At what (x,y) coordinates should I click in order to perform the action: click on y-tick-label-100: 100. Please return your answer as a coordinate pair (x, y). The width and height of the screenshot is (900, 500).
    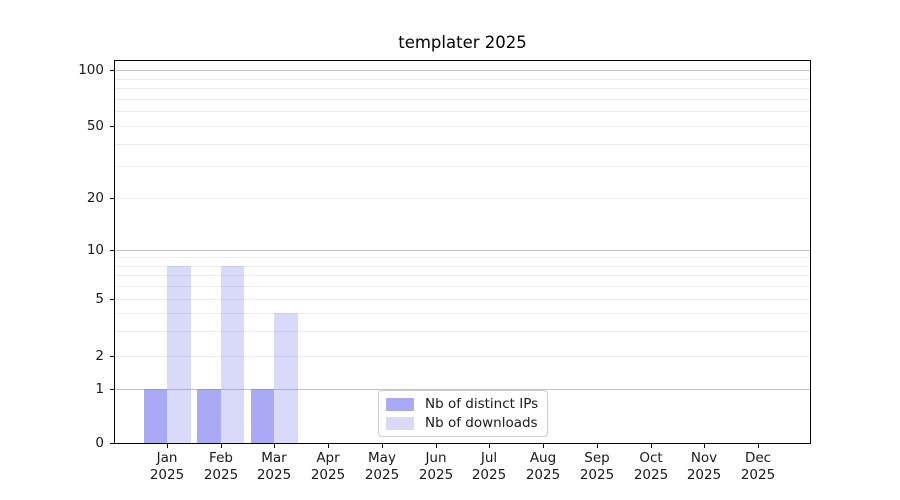
    Looking at the image, I should click on (91, 70).